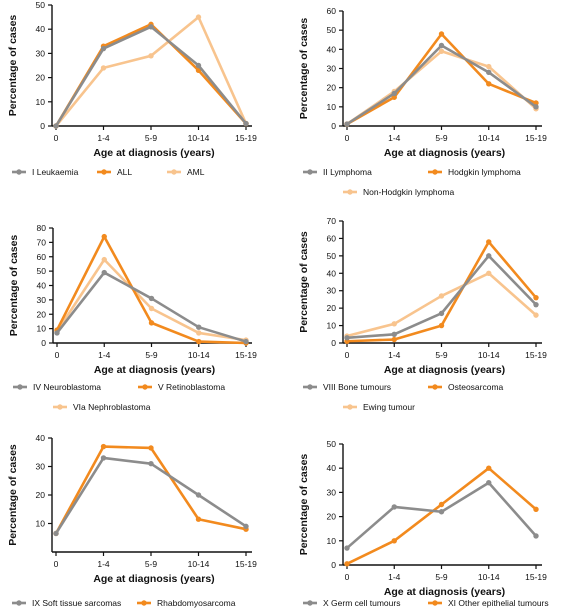 Image resolution: width=567 pixels, height=616 pixels. I want to click on legend-label: Hodgkin lymphoma, so click(484, 172).